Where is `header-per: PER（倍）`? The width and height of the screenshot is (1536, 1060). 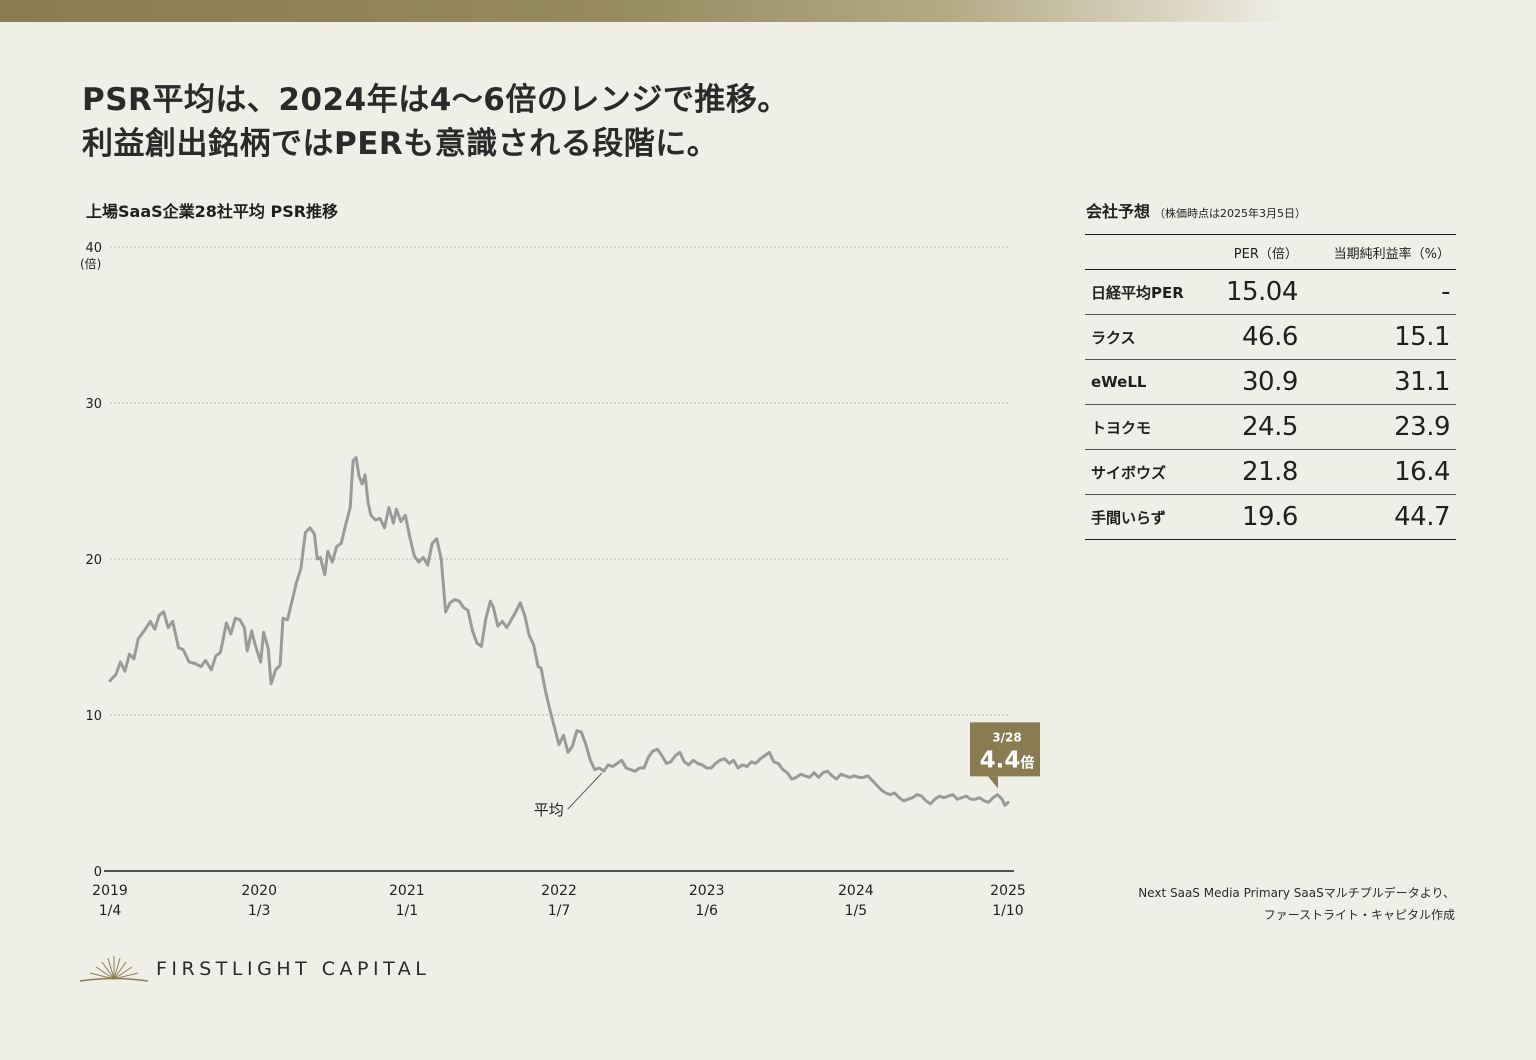 header-per: PER（倍） is located at coordinates (1255, 252).